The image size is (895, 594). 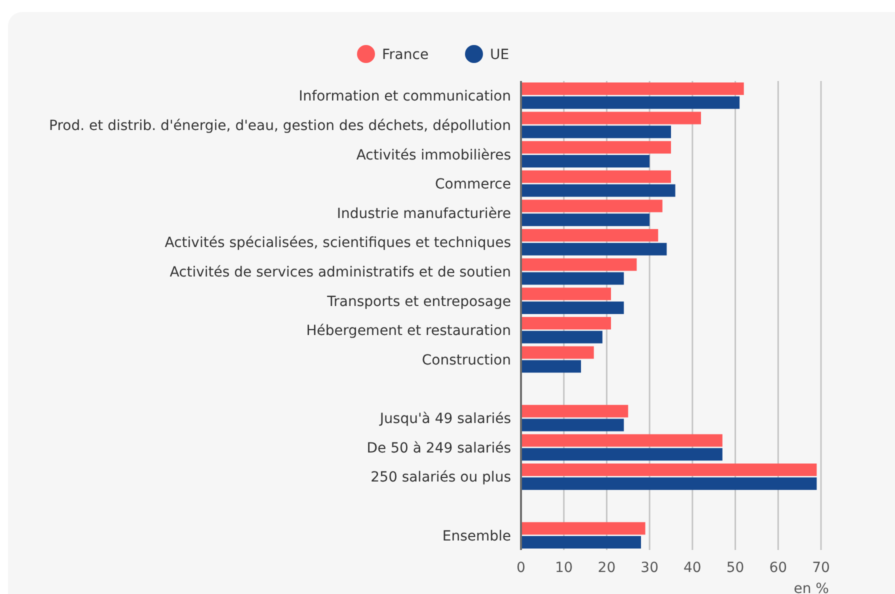 I want to click on y-tick-label: Information et communication, so click(x=404, y=96).